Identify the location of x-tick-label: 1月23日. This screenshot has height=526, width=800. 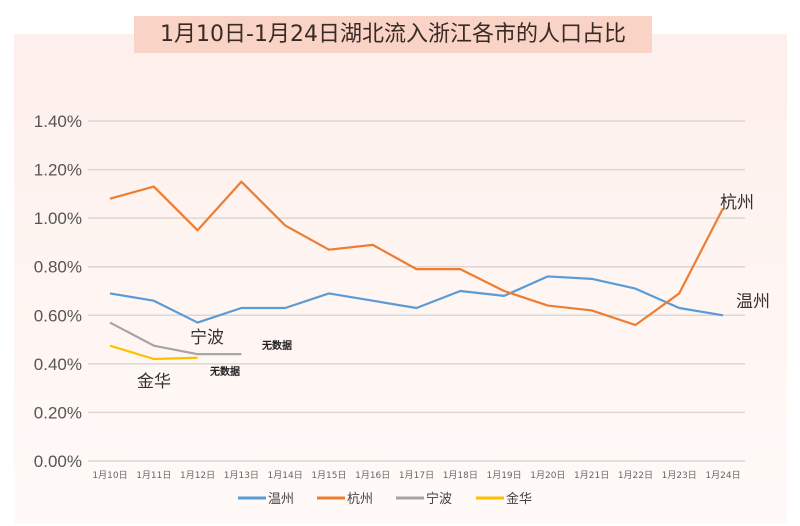
(679, 475).